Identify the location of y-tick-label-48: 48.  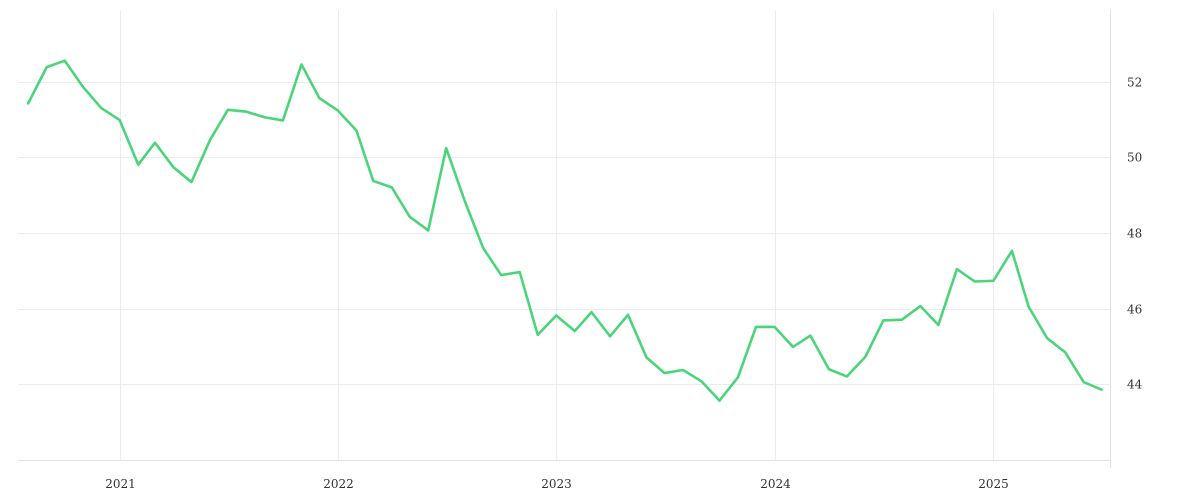
(1134, 234).